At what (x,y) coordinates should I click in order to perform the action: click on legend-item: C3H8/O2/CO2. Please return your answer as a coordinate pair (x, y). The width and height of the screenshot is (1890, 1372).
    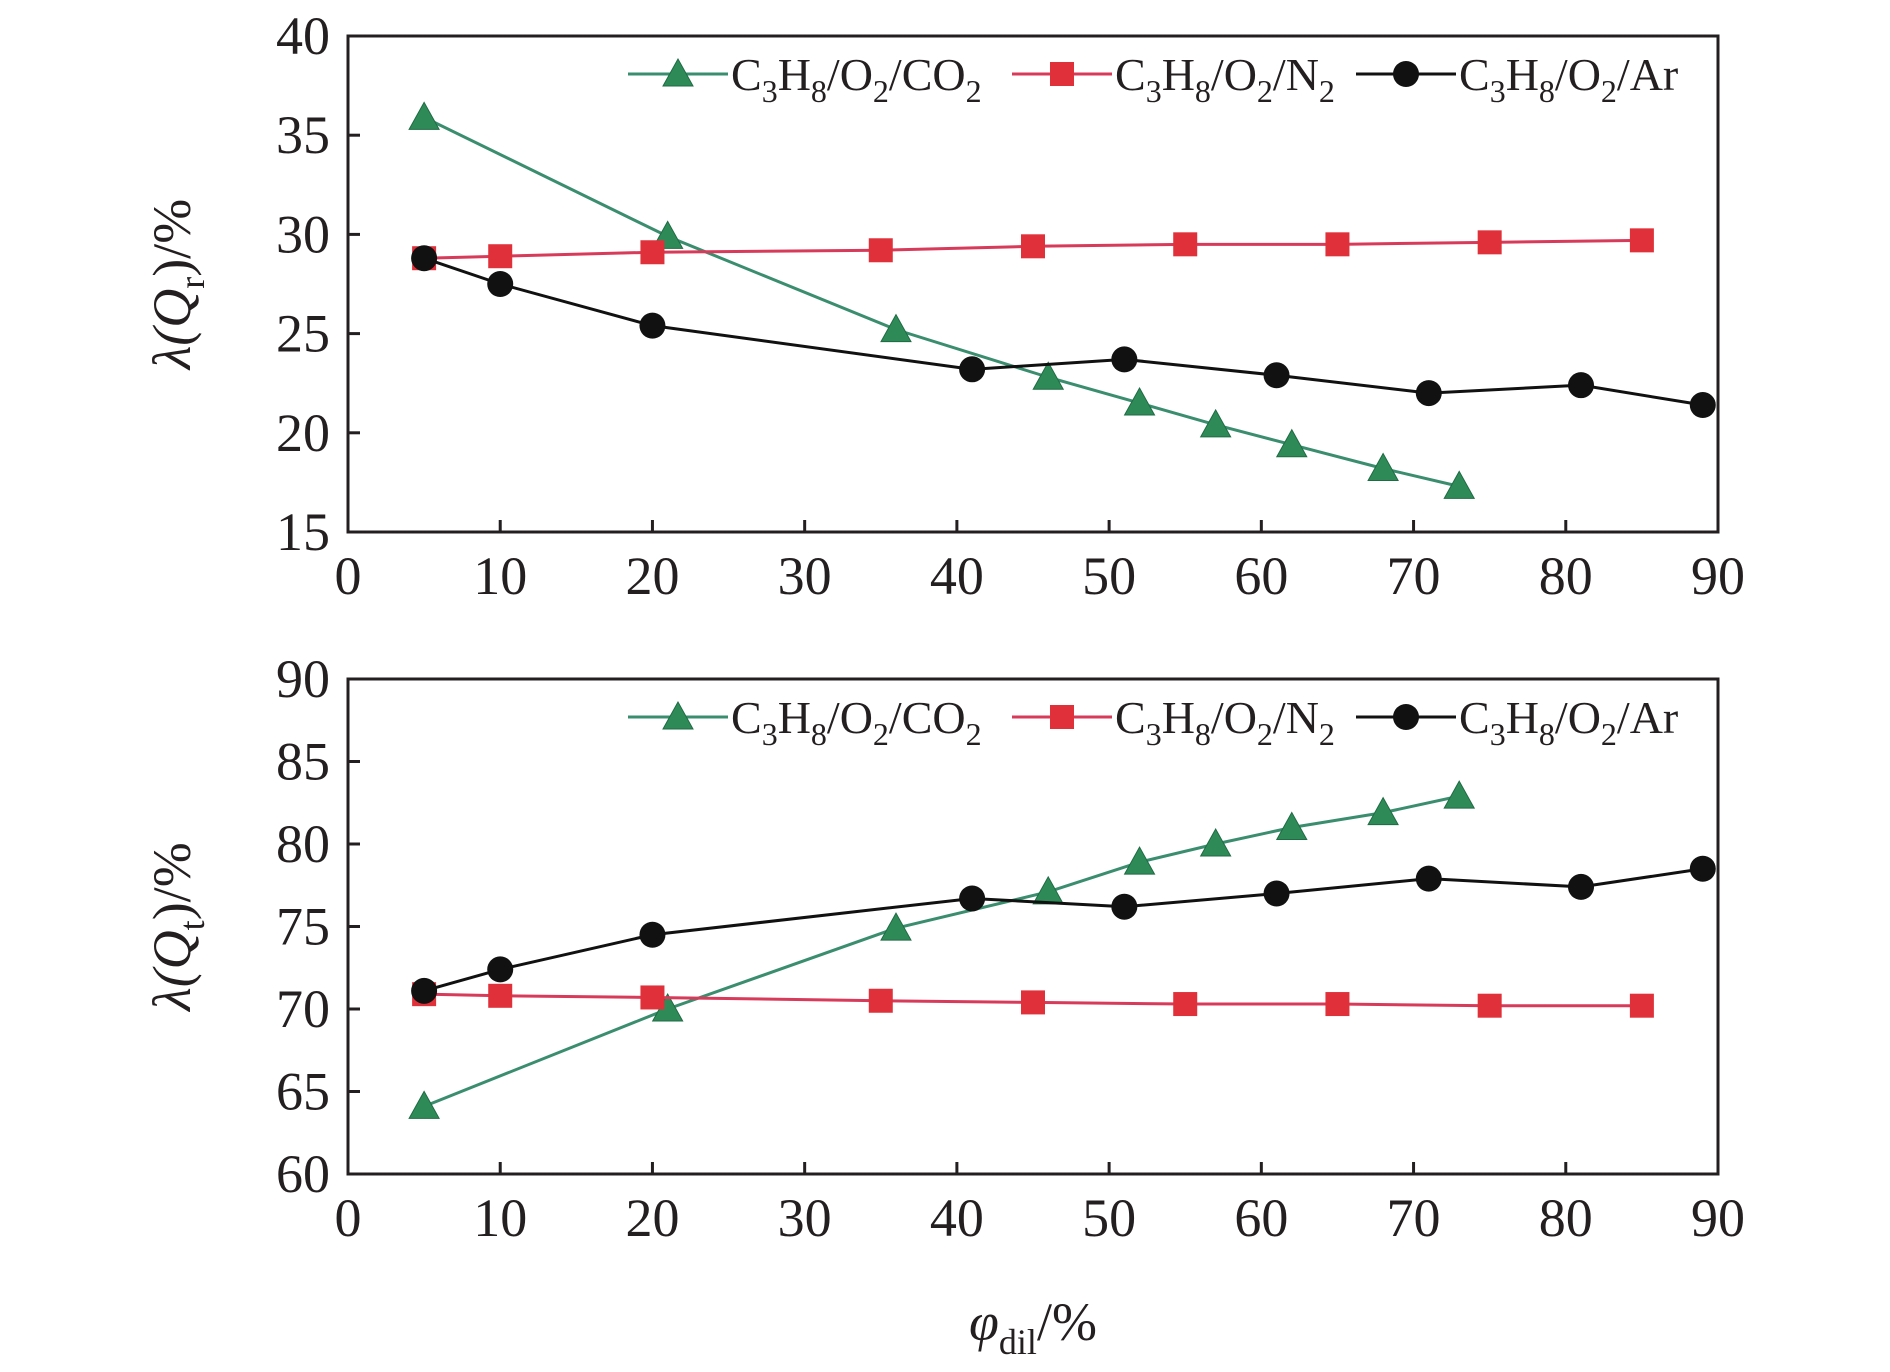
    Looking at the image, I should click on (805, 722).